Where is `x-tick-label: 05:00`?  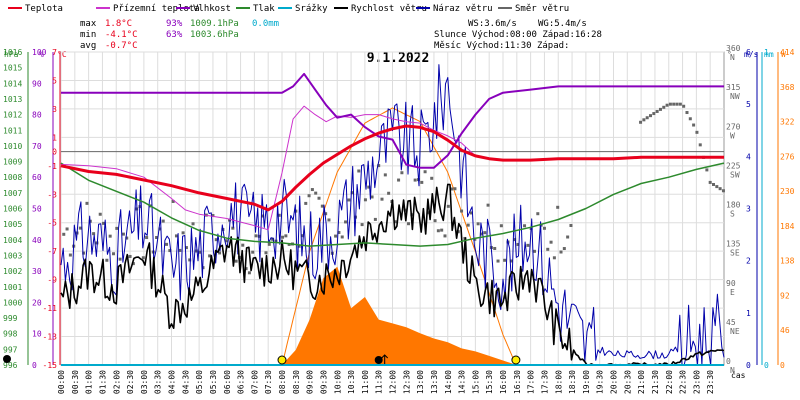
x-tick-label: 05:00 is located at coordinates (199, 382).